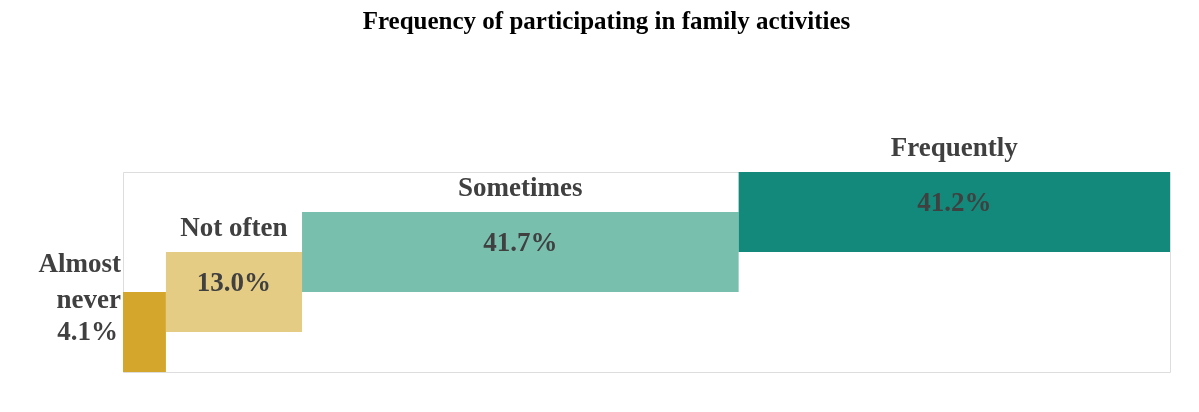 The height and width of the screenshot is (412, 1199). I want to click on data-label: 13.0%, so click(234, 282).